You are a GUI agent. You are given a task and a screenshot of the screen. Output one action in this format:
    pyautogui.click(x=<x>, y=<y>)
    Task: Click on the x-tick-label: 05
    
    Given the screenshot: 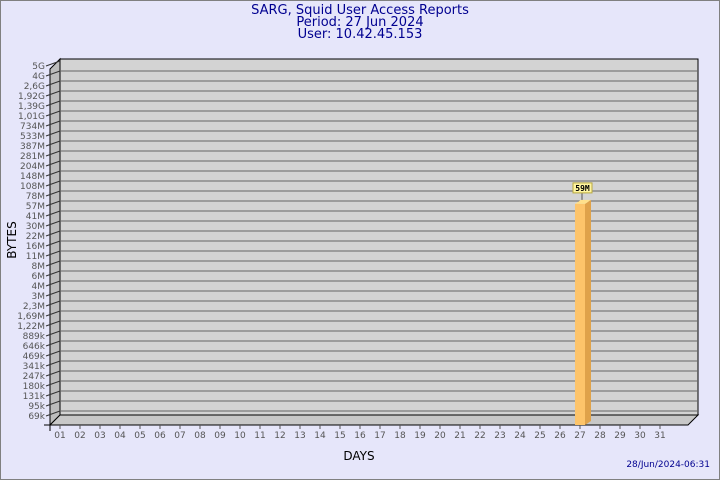 What is the action you would take?
    pyautogui.click(x=139, y=436)
    